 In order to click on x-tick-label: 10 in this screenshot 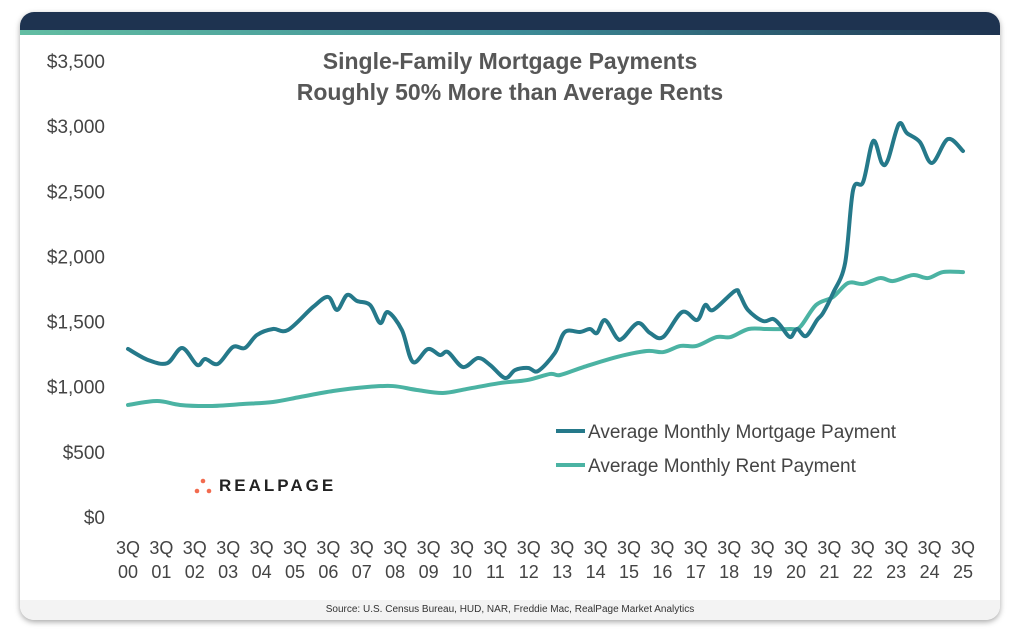, I will do `click(462, 572)`.